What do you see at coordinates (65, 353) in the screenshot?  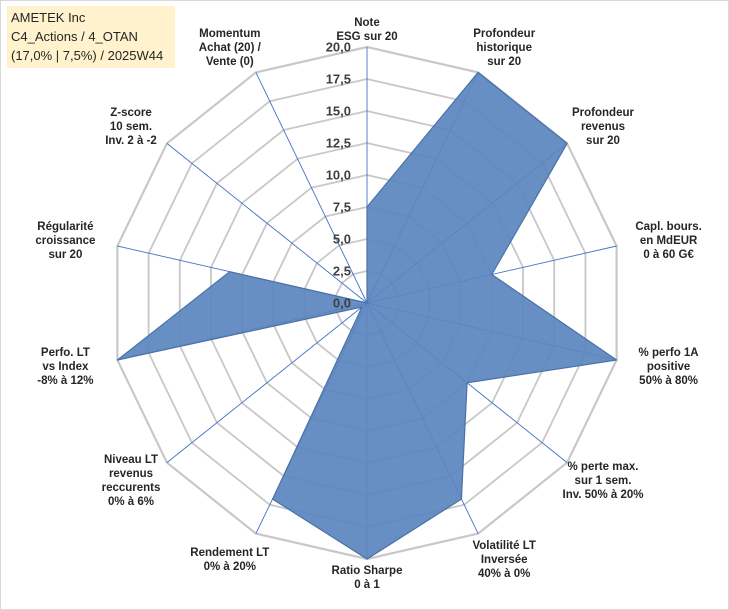 I see `axis-label-line: Perfo. LT` at bounding box center [65, 353].